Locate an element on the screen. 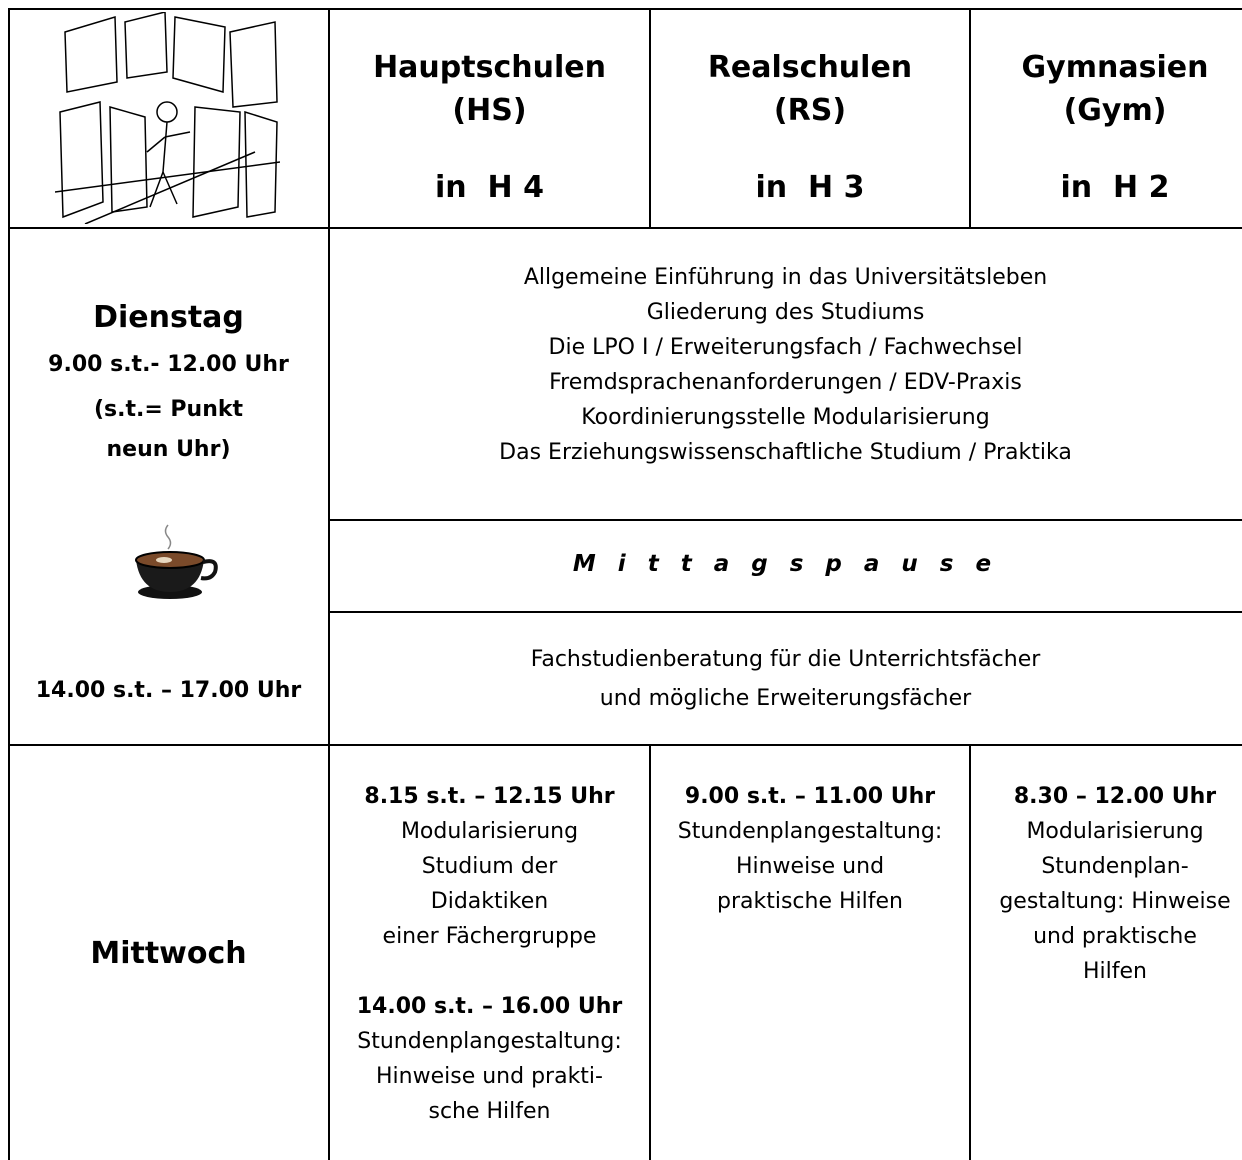  text-line: Didaktiken is located at coordinates (489, 901).